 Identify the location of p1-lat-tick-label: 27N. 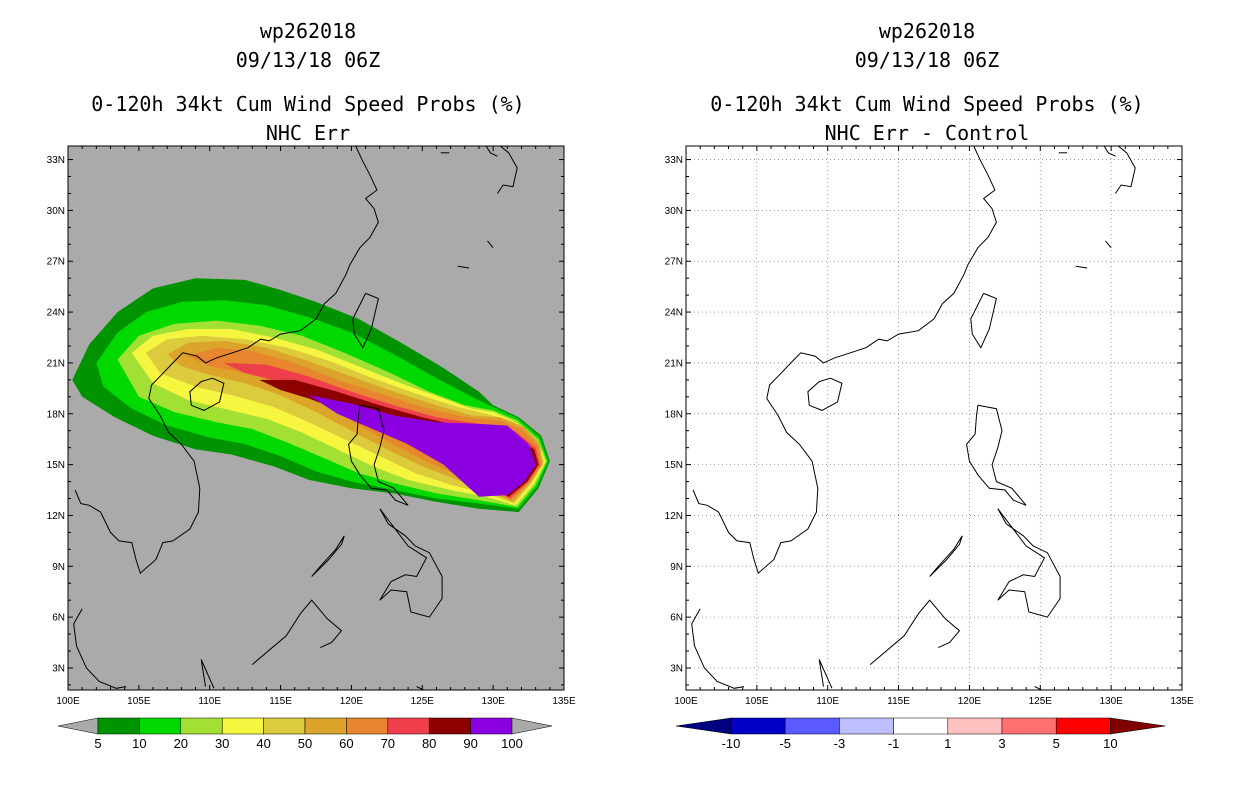
(674, 262).